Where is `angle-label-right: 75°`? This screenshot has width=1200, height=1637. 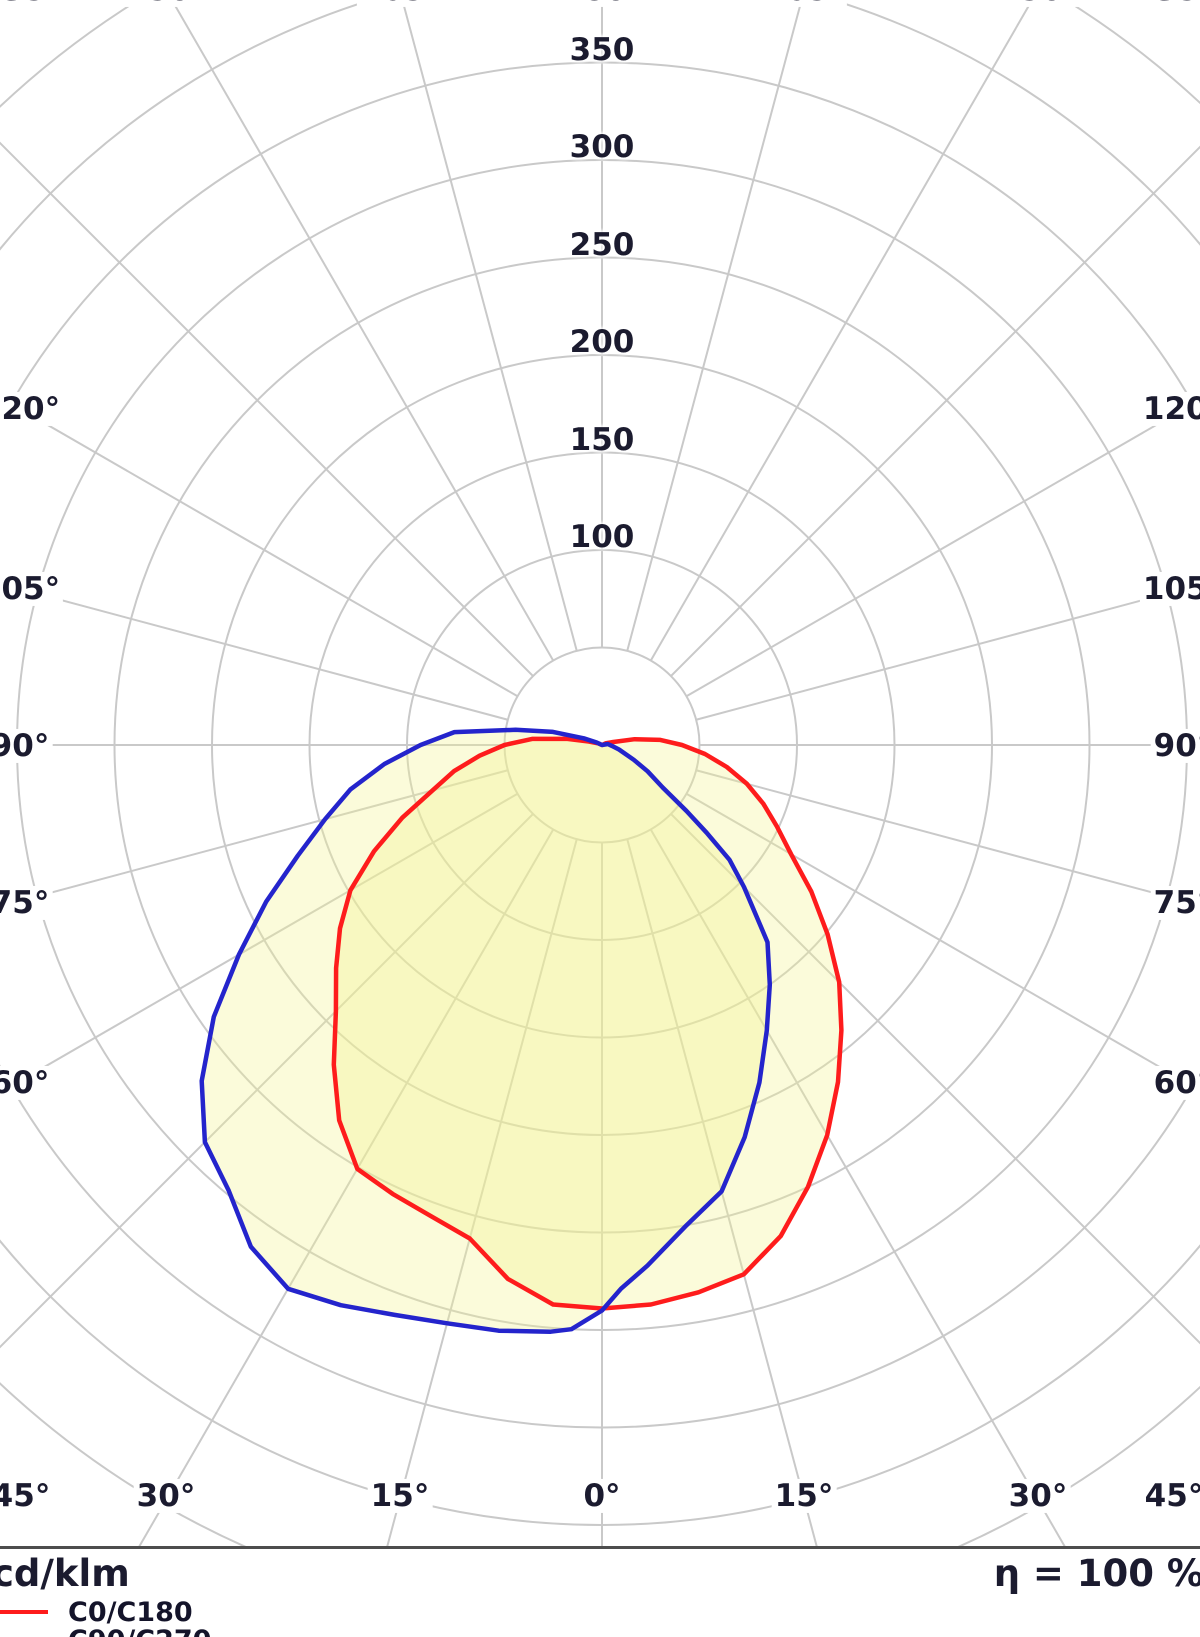 angle-label-right: 75° is located at coordinates (1175, 903).